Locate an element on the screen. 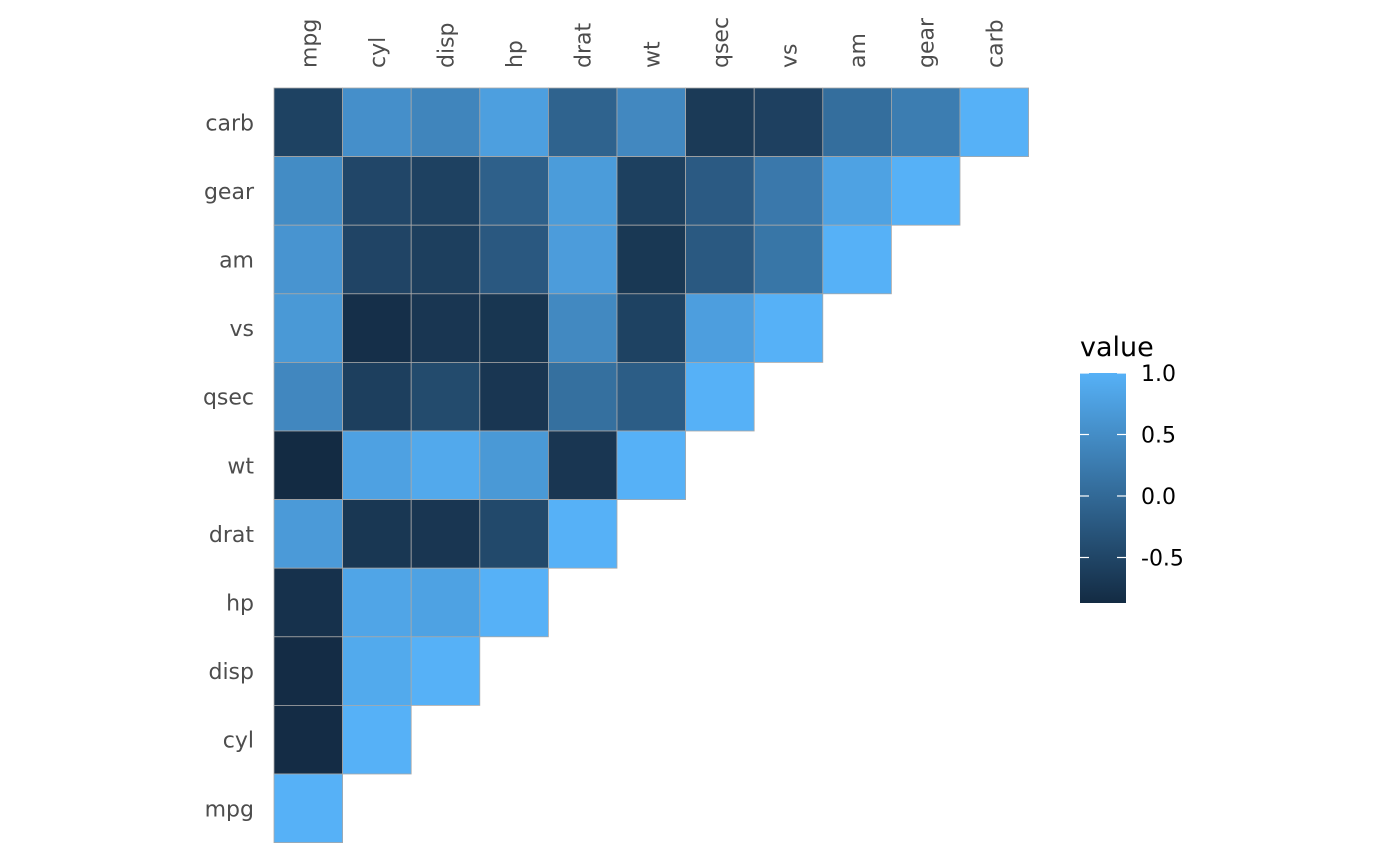 The image size is (1400, 866). x-tick-label-carb: carb is located at coordinates (995, 43).